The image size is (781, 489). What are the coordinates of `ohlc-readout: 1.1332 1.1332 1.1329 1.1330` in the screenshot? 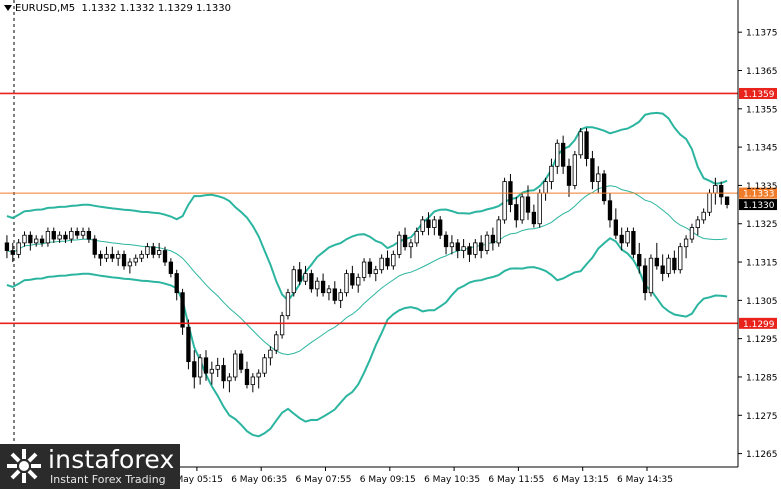 It's located at (156, 8).